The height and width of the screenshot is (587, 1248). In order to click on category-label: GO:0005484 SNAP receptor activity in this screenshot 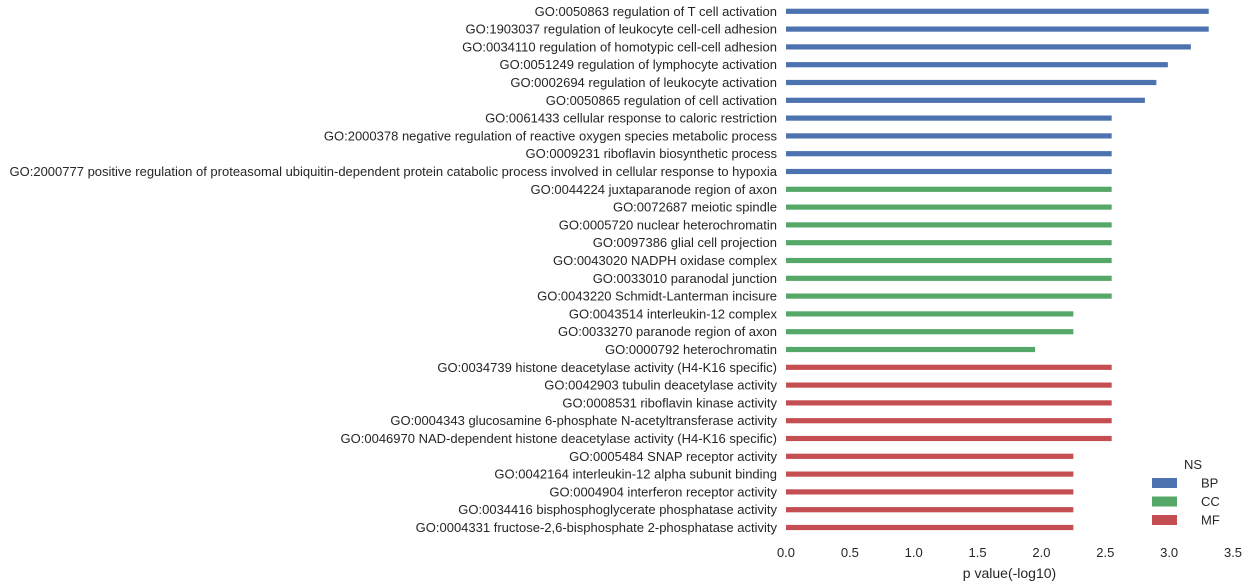, I will do `click(673, 456)`.